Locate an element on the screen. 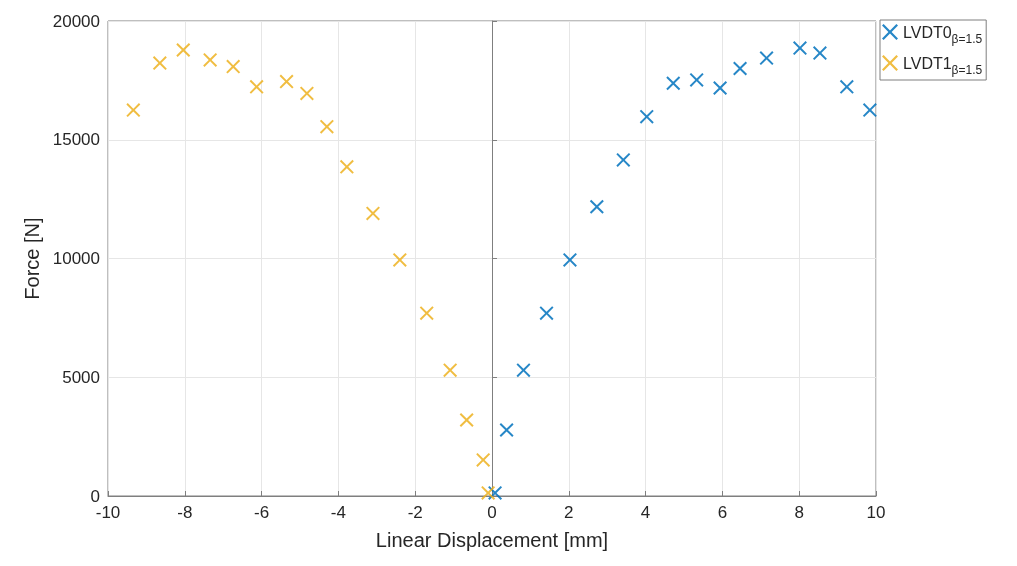 Image resolution: width=1017 pixels, height=566 pixels. x-tick-label: 10 is located at coordinates (876, 512).